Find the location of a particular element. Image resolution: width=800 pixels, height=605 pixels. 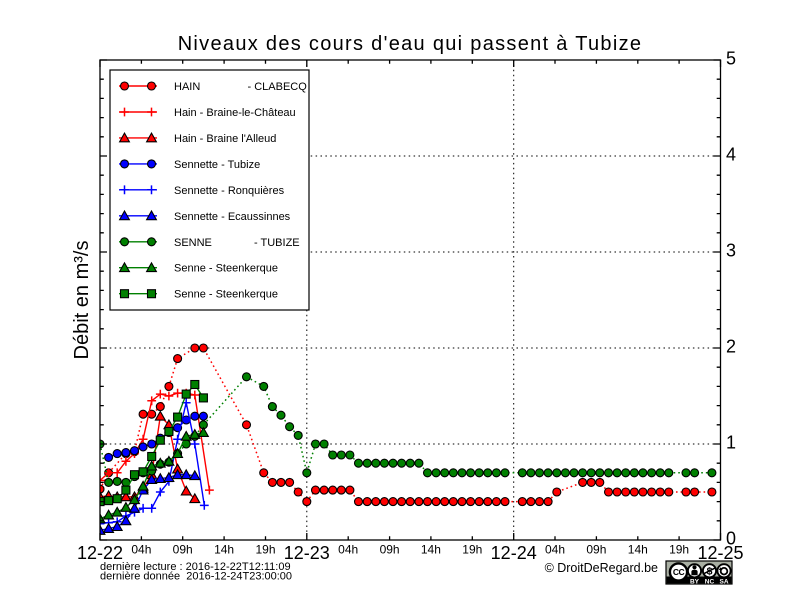

svg-text: © DroitDeRegard.be is located at coordinates (601, 568).